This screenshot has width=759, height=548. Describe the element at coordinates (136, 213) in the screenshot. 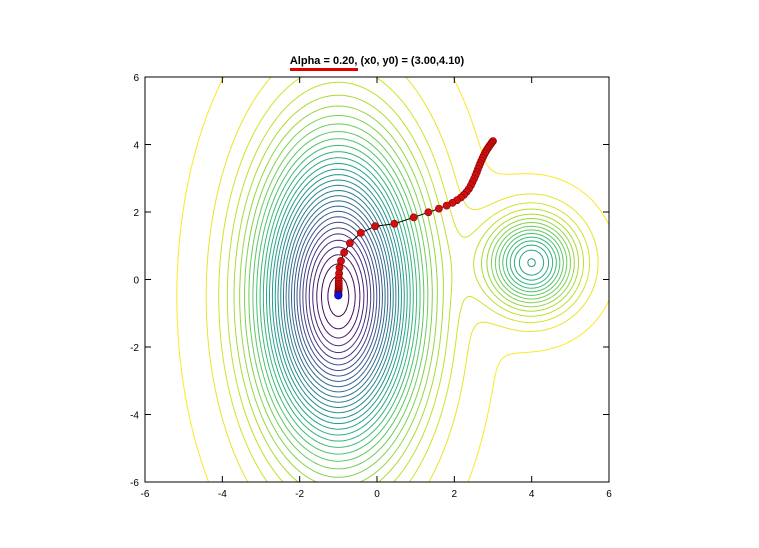

I see `y-tick-label: 2` at that location.